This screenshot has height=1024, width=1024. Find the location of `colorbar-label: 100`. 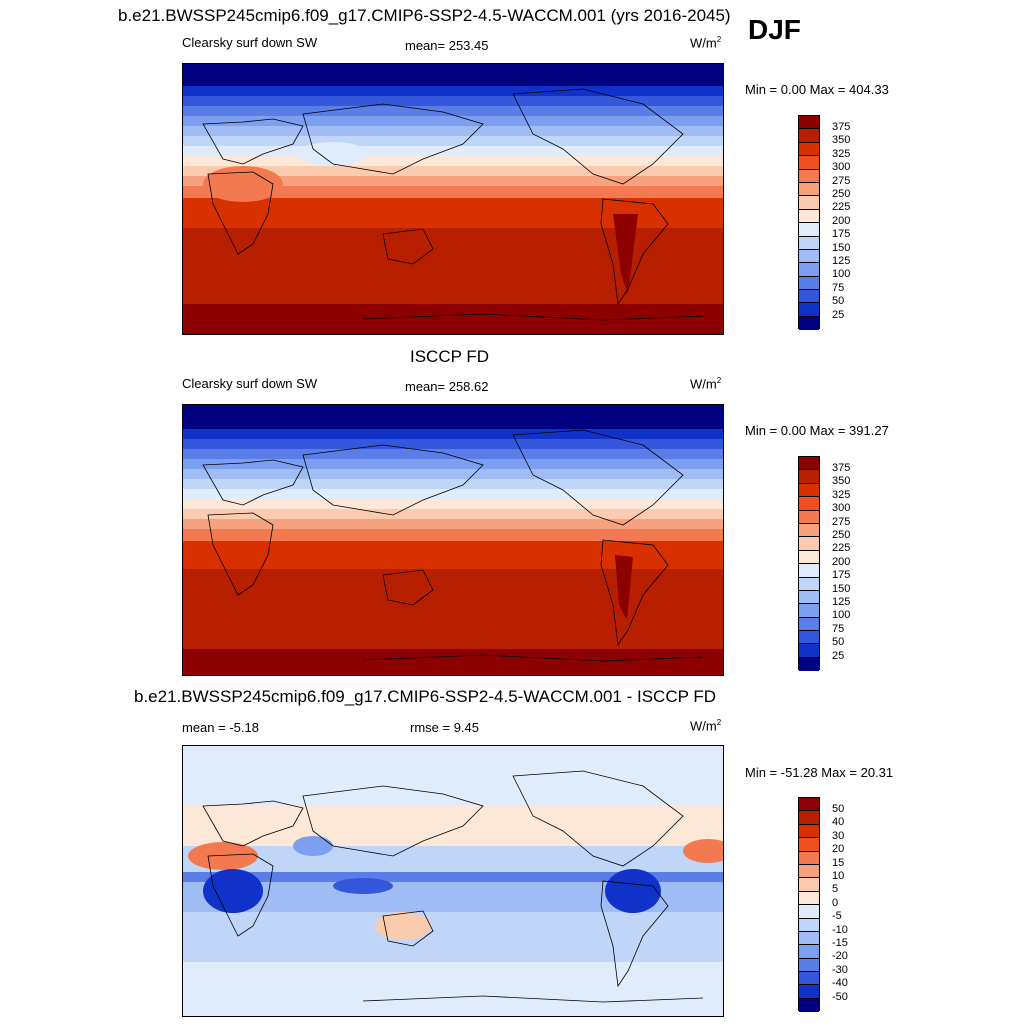

colorbar-label: 100 is located at coordinates (841, 615).